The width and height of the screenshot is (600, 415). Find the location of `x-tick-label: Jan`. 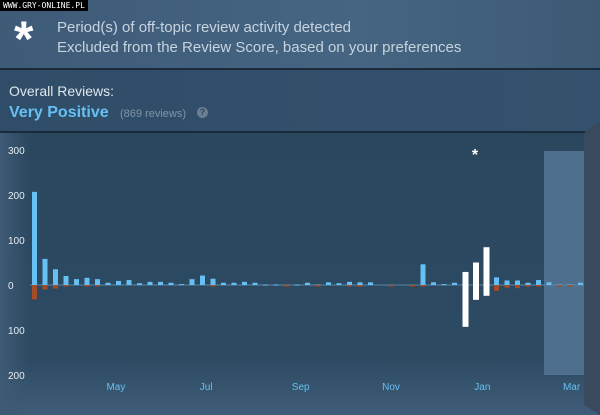

x-tick-label: Jan is located at coordinates (482, 387).